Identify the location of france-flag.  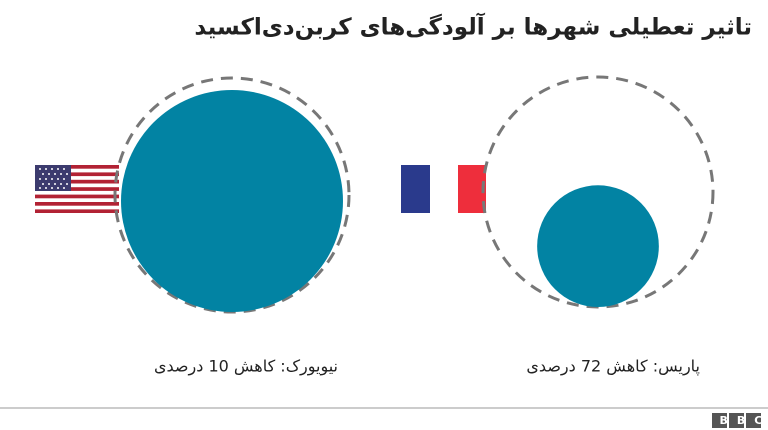
(443, 189).